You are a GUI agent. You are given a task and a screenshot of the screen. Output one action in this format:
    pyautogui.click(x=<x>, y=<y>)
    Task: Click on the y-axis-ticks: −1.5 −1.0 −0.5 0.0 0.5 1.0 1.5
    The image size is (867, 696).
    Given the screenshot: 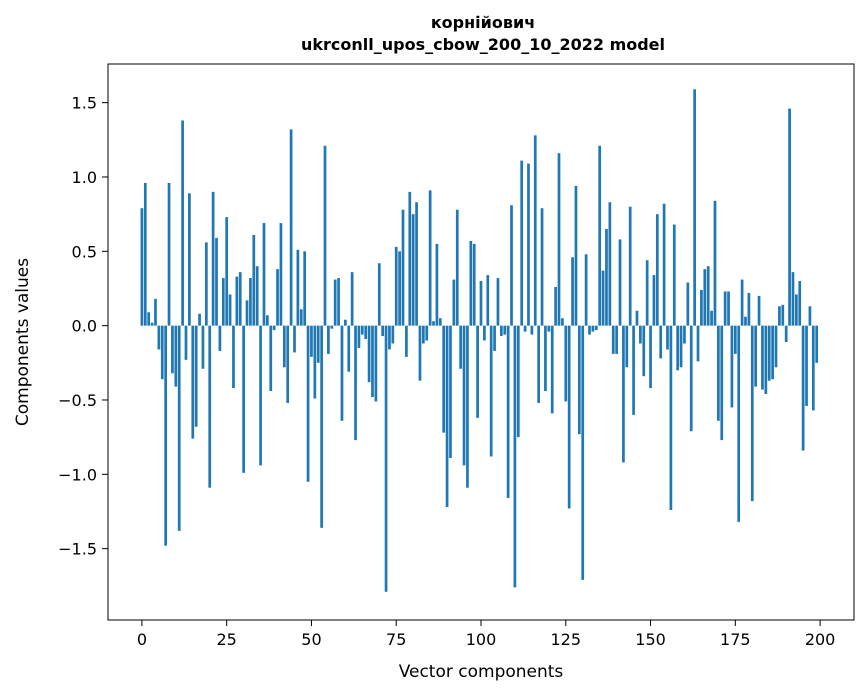 What is the action you would take?
    pyautogui.click(x=83, y=326)
    